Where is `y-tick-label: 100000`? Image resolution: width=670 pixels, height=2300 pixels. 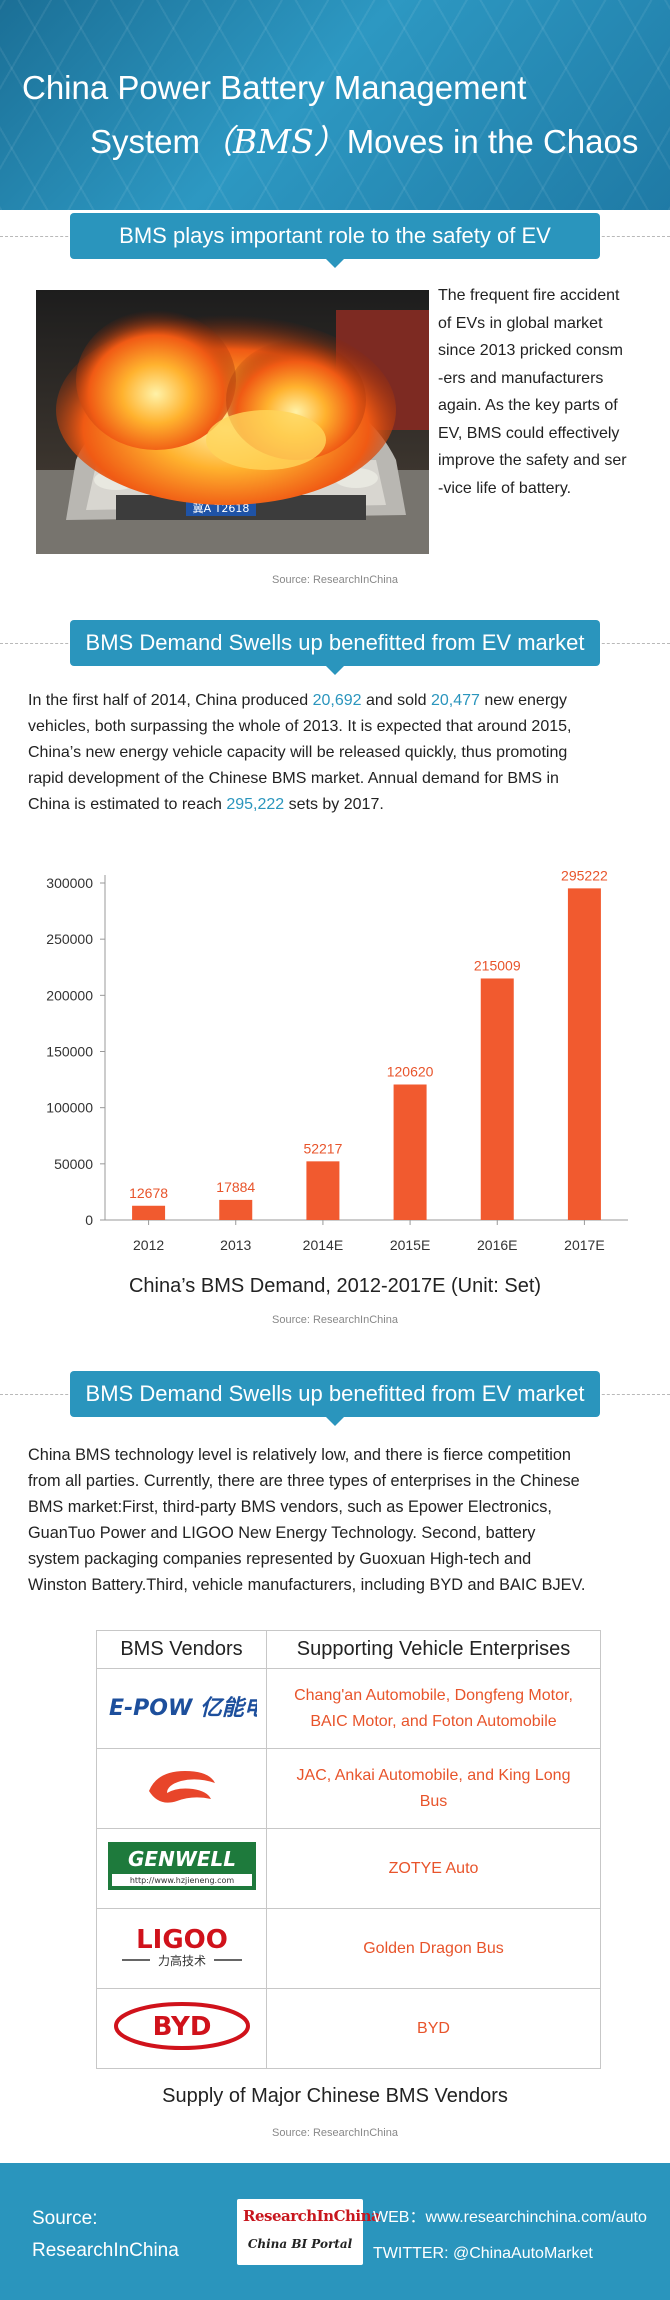
y-tick-label: 100000 is located at coordinates (69, 1108).